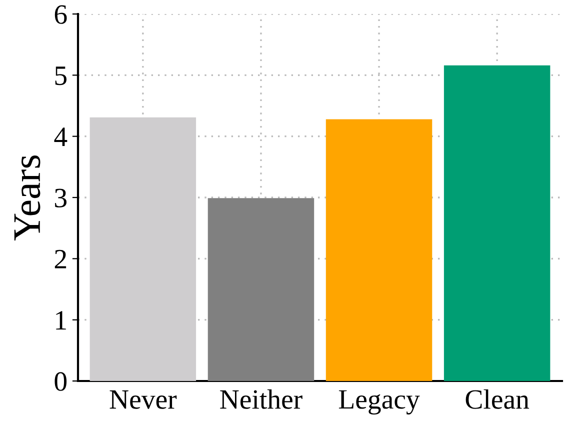 This screenshot has height=425, width=566. Describe the element at coordinates (60, 381) in the screenshot. I see `y-tick-label: 0` at that location.